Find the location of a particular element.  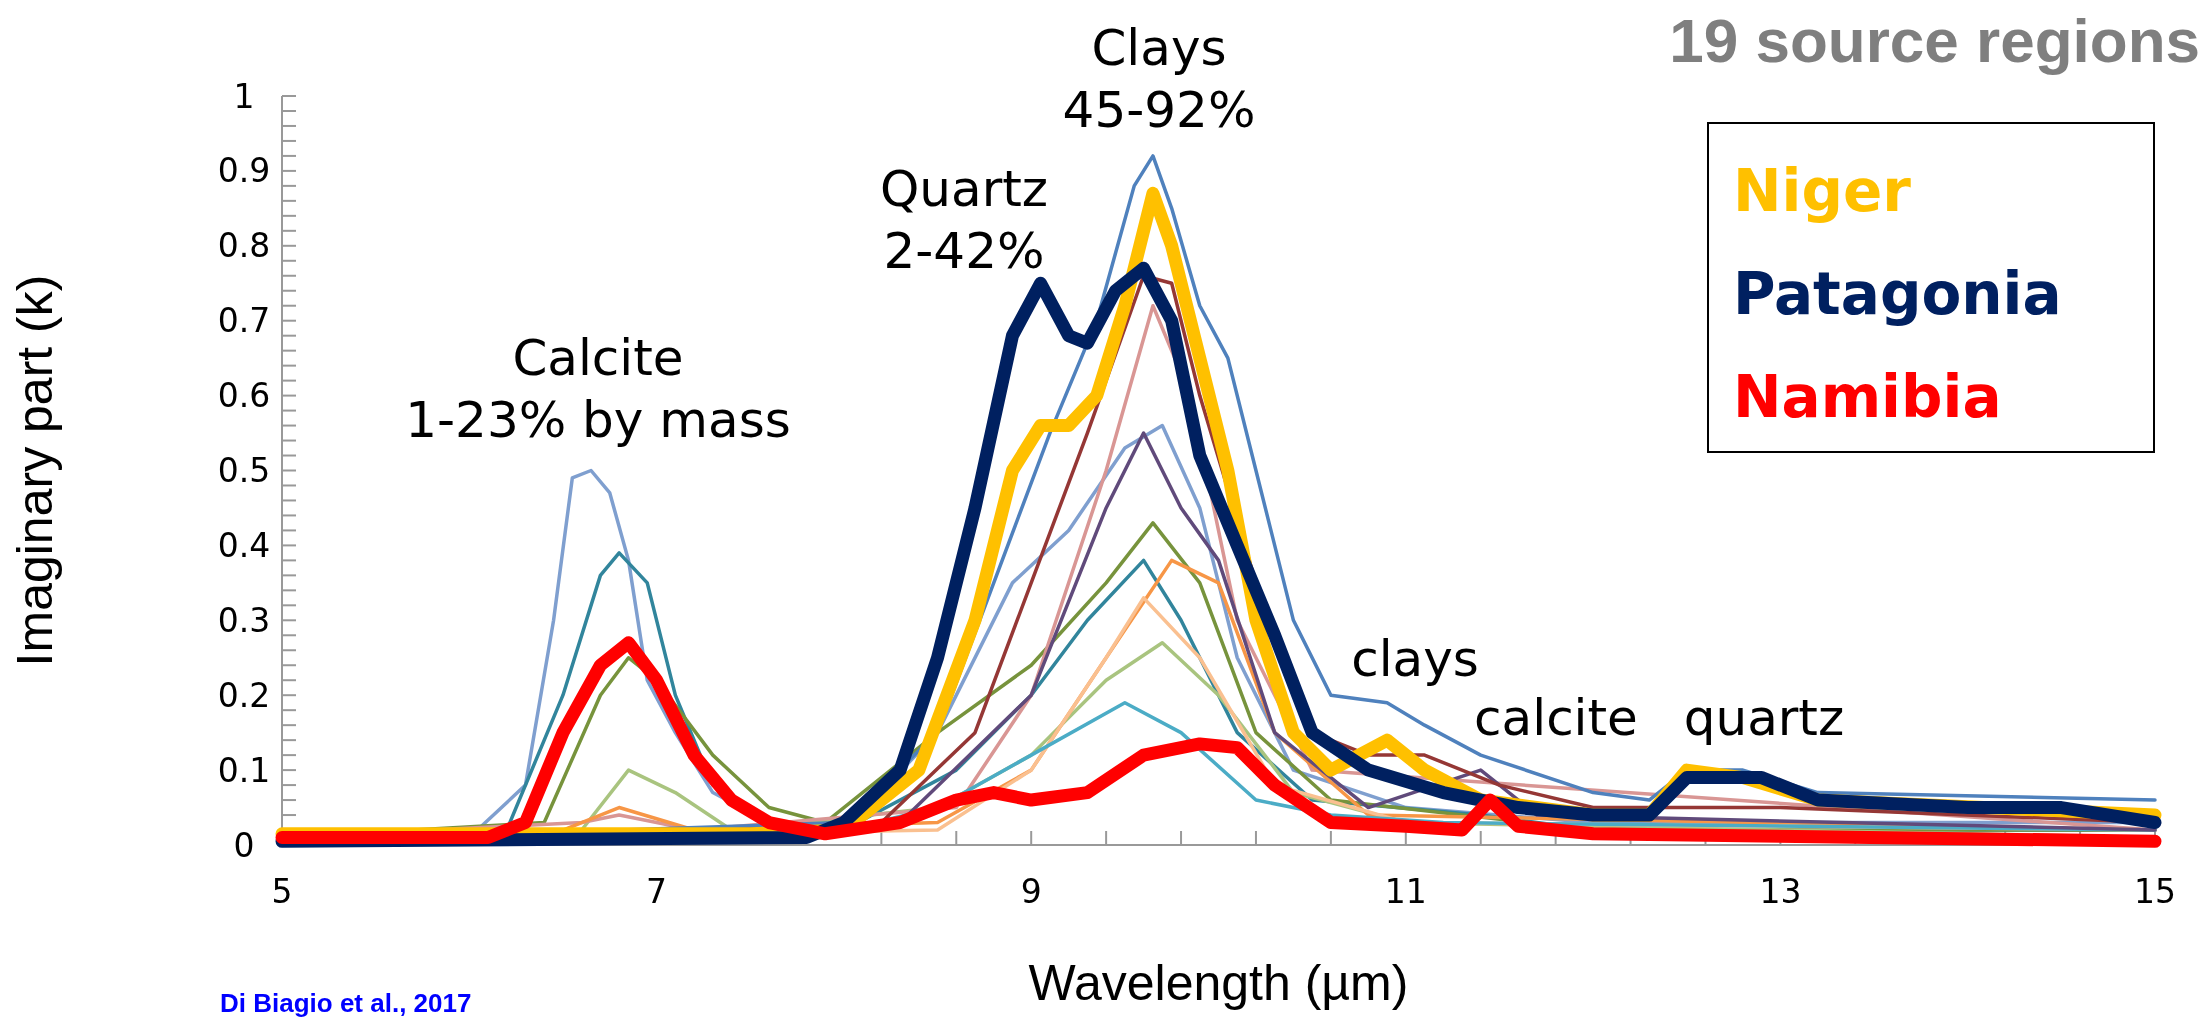

y-tick-label: 0.2 is located at coordinates (244, 695).